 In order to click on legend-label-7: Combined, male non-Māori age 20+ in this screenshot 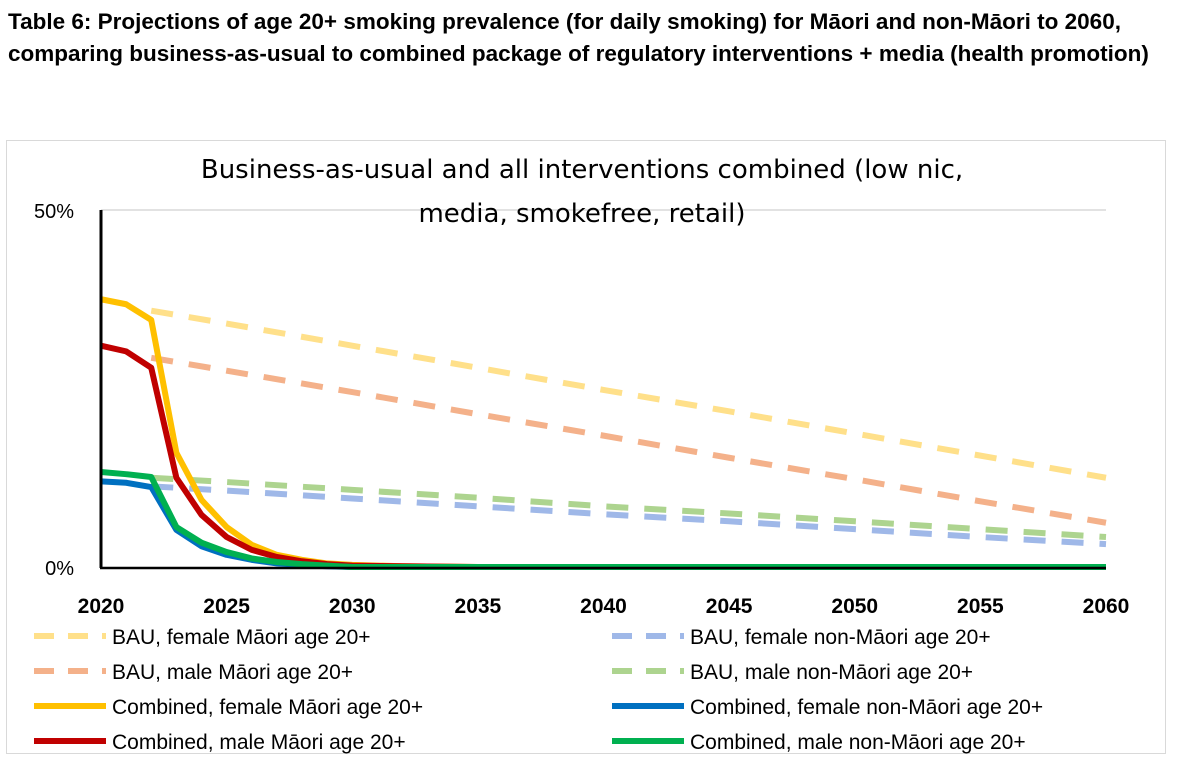, I will do `click(858, 742)`.